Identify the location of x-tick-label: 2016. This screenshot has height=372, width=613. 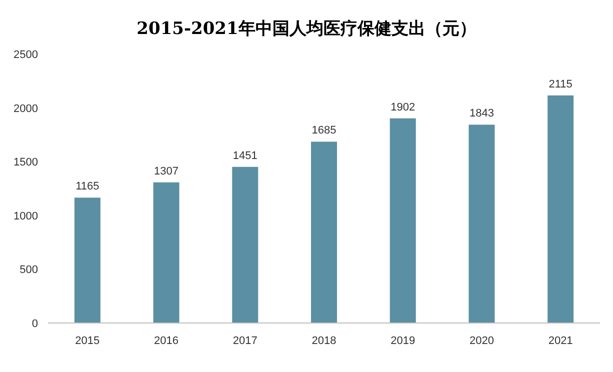
(166, 341).